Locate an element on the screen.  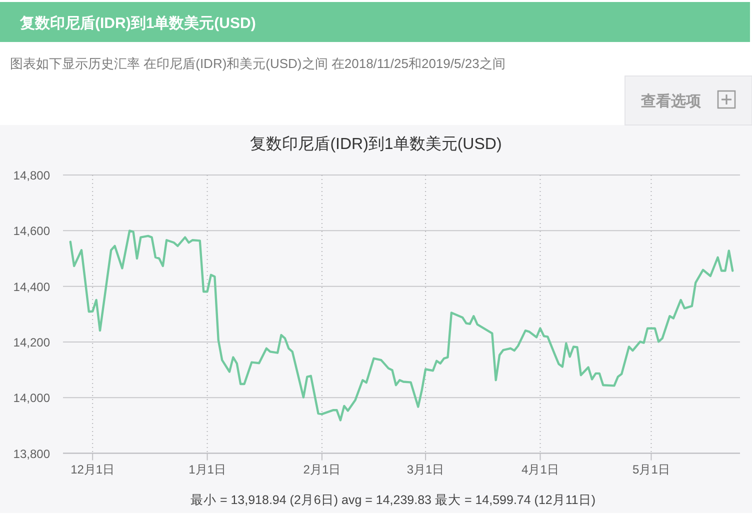
y-tick-label: 14,800 is located at coordinates (31, 175).